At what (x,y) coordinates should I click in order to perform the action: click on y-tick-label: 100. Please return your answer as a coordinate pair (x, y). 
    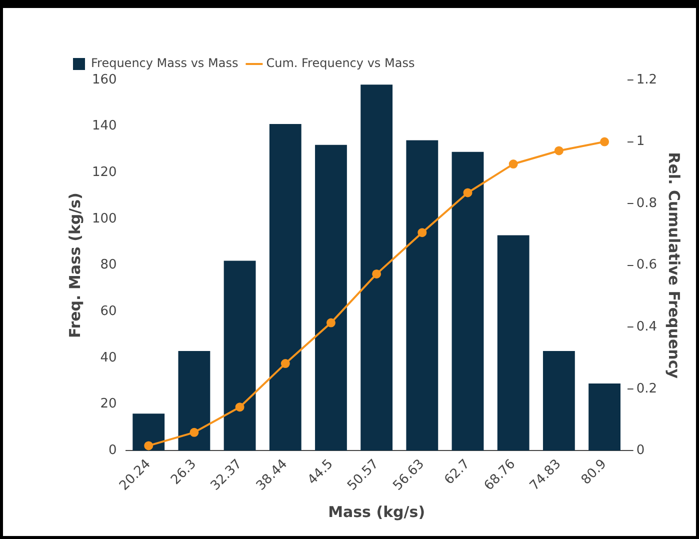
    Looking at the image, I should click on (104, 218).